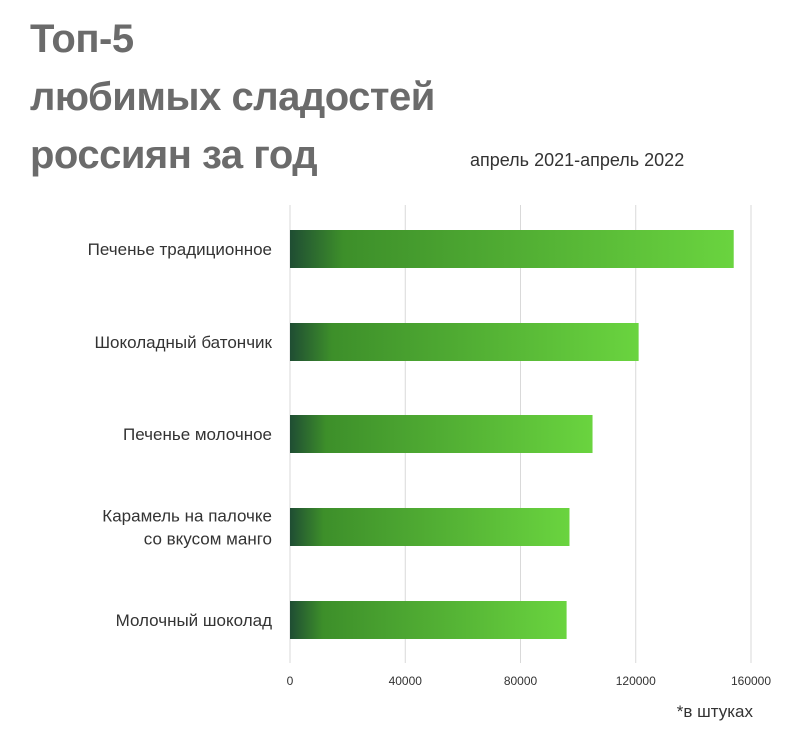 Image resolution: width=793 pixels, height=733 pixels. Describe the element at coordinates (290, 681) in the screenshot. I see `x-tick-label-0: 0` at that location.